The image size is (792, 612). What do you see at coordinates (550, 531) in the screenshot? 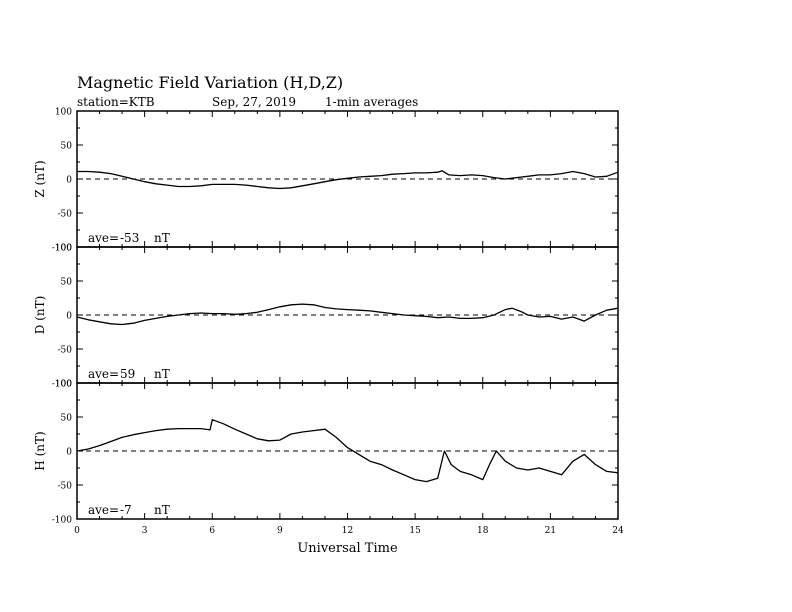
I see `x-tick-label: 21` at bounding box center [550, 531].